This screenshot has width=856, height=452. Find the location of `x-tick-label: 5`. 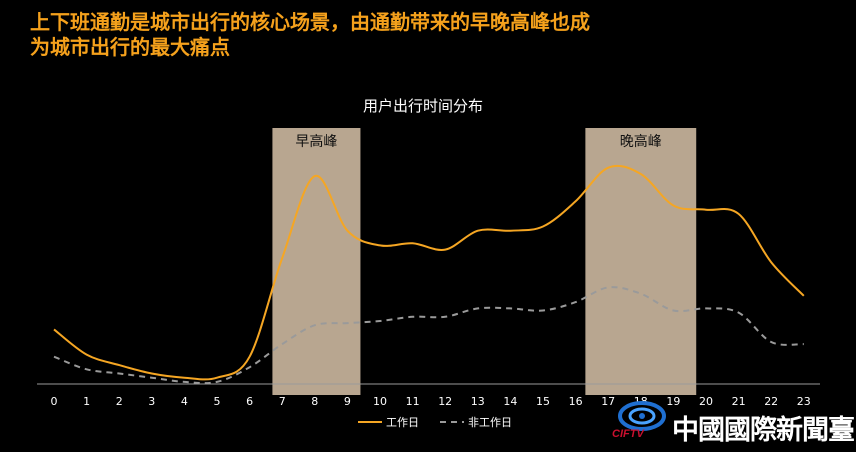

x-tick-label: 5 is located at coordinates (217, 401).